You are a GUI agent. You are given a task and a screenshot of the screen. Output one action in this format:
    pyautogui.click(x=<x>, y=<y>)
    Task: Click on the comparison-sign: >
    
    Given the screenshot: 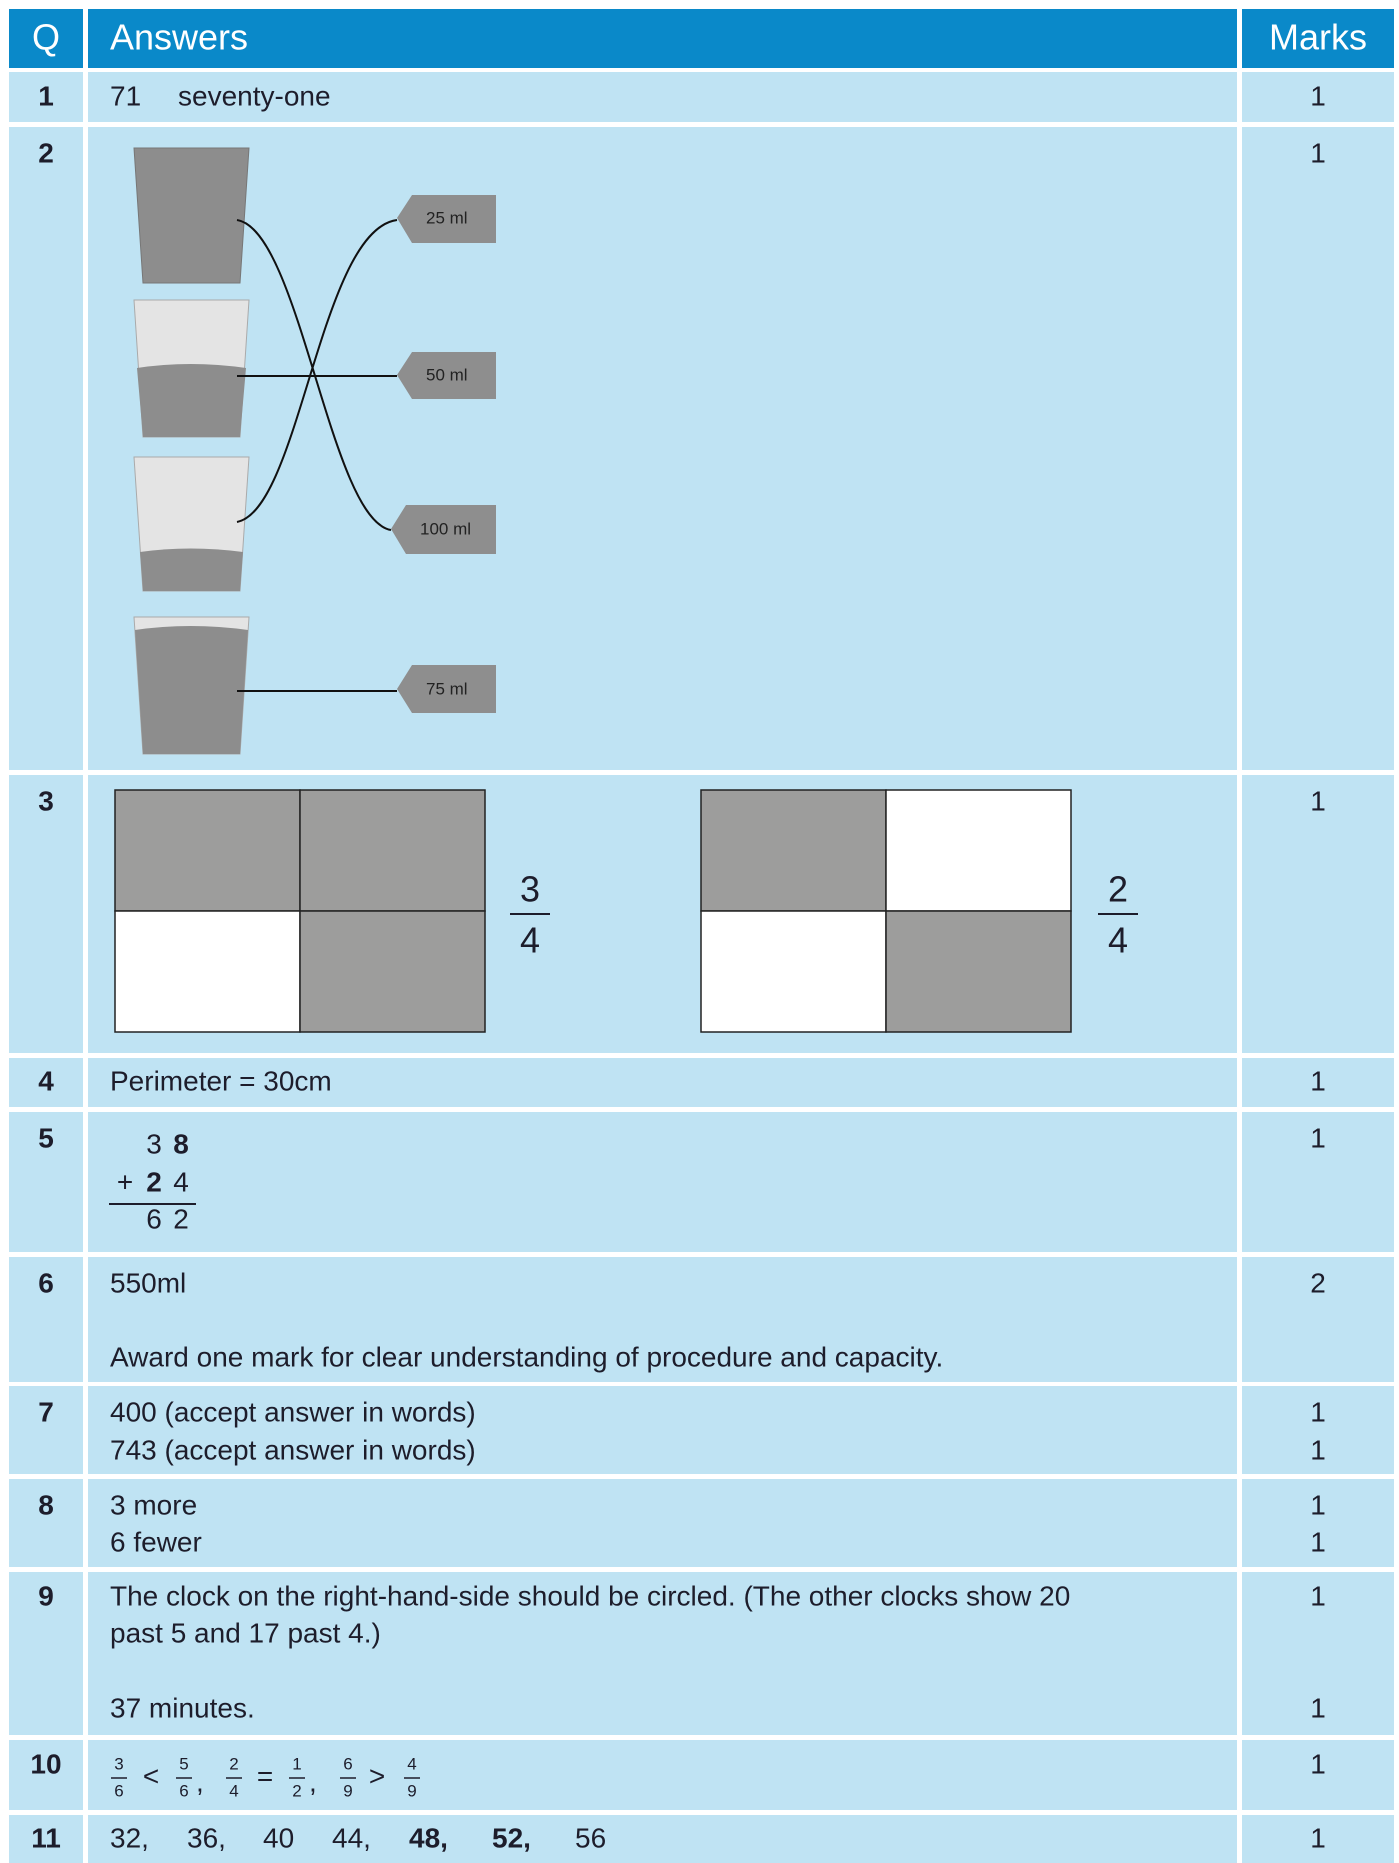 What is the action you would take?
    pyautogui.click(x=377, y=1775)
    